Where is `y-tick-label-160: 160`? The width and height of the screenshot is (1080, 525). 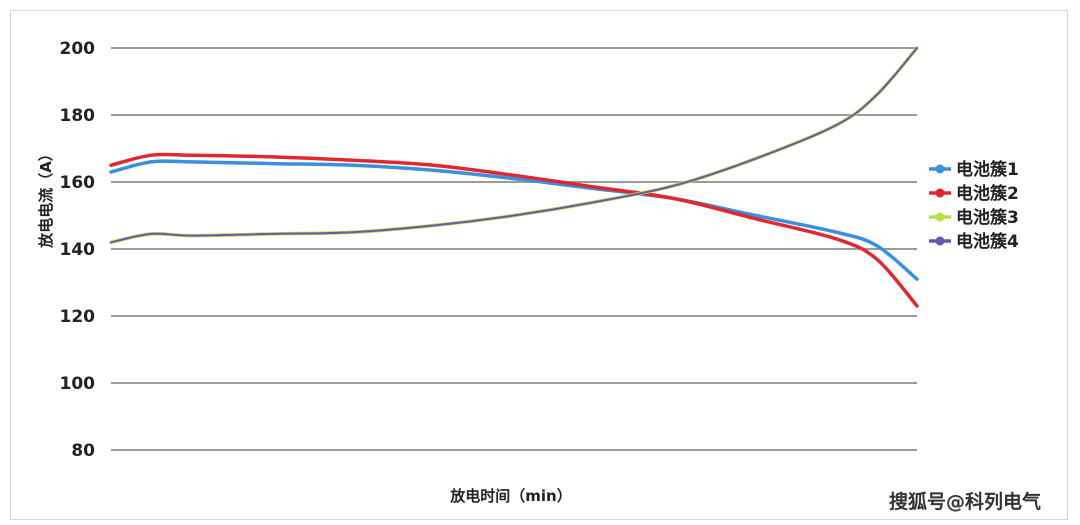 y-tick-label-160: 160 is located at coordinates (78, 183).